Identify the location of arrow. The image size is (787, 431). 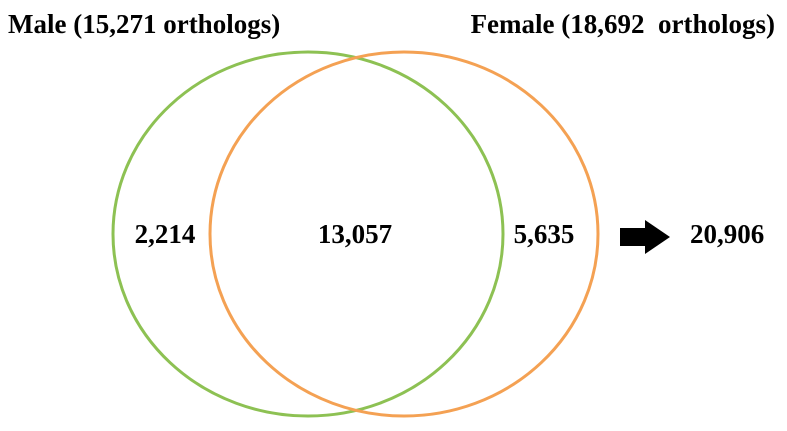
(645, 237).